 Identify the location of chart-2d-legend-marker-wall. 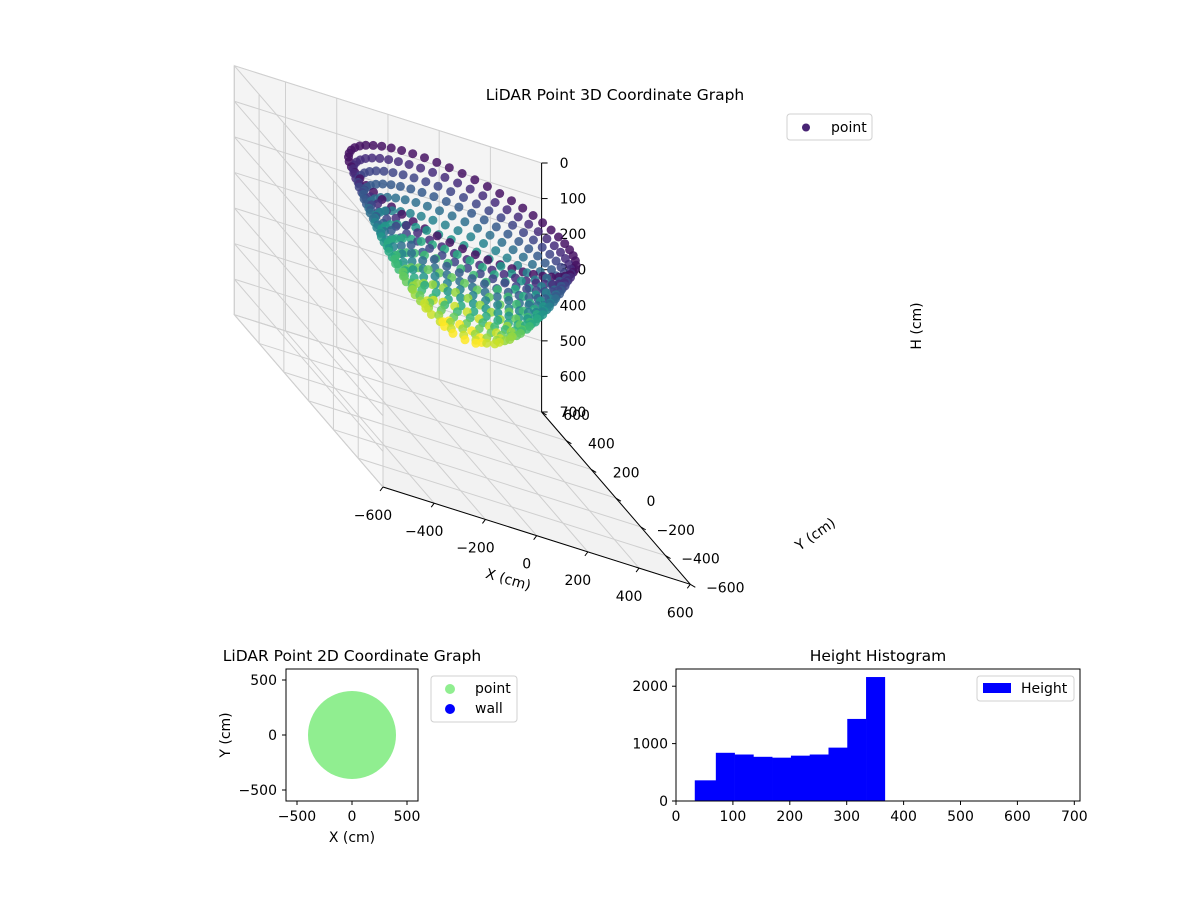
(450, 709).